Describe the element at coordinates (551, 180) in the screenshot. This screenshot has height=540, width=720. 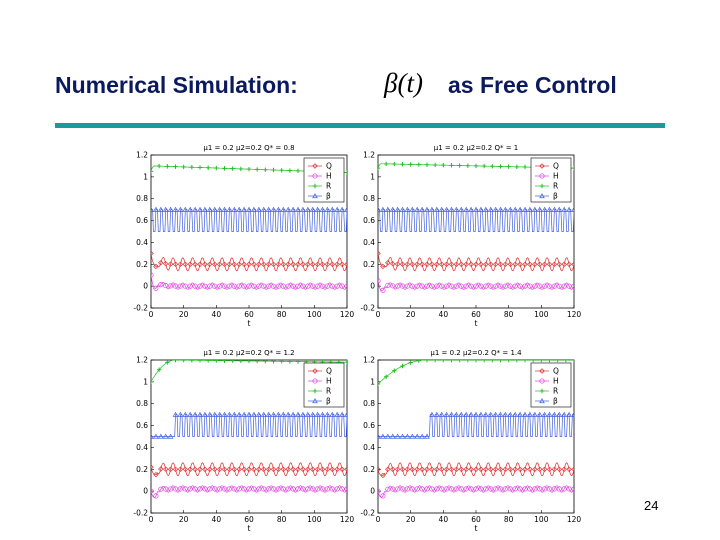
I see `legend-box` at that location.